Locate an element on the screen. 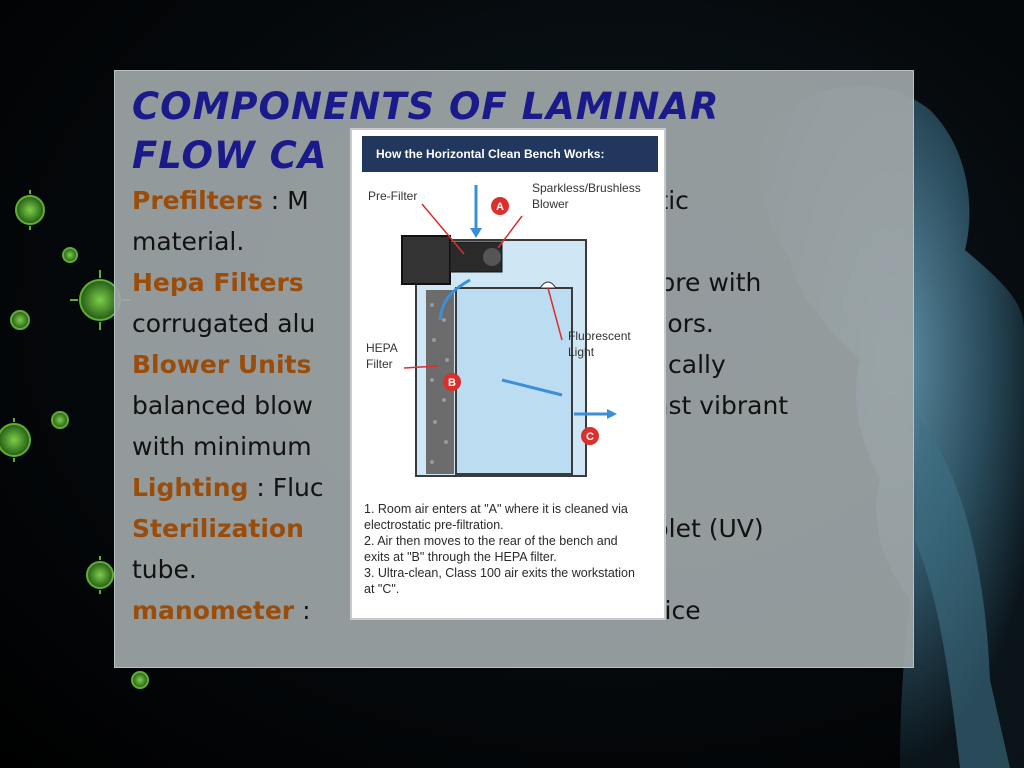  desc-prefilters-a: M is located at coordinates (298, 200).